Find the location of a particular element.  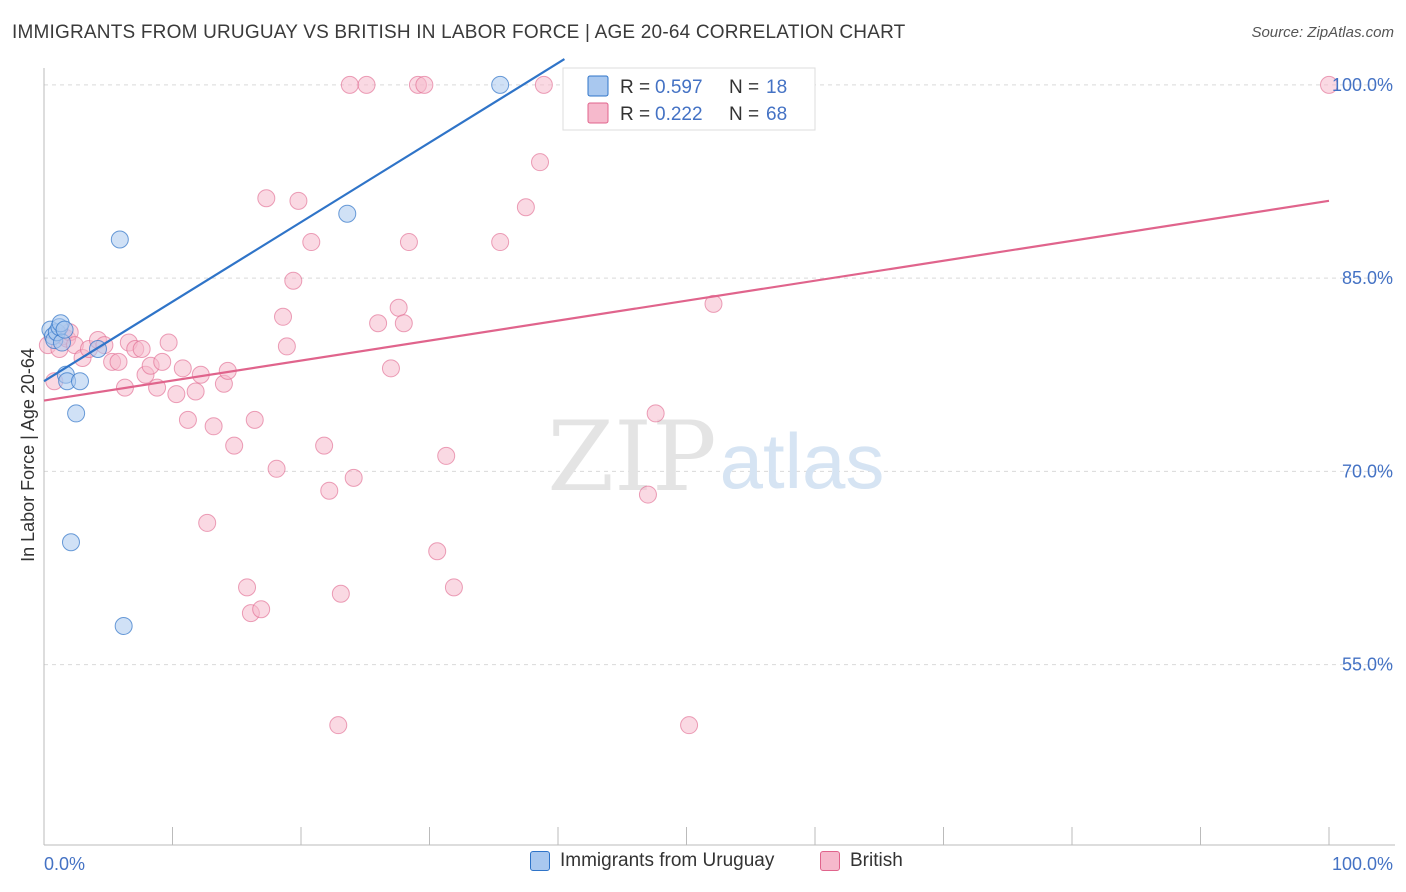

legend-label-british: British is located at coordinates (876, 860).